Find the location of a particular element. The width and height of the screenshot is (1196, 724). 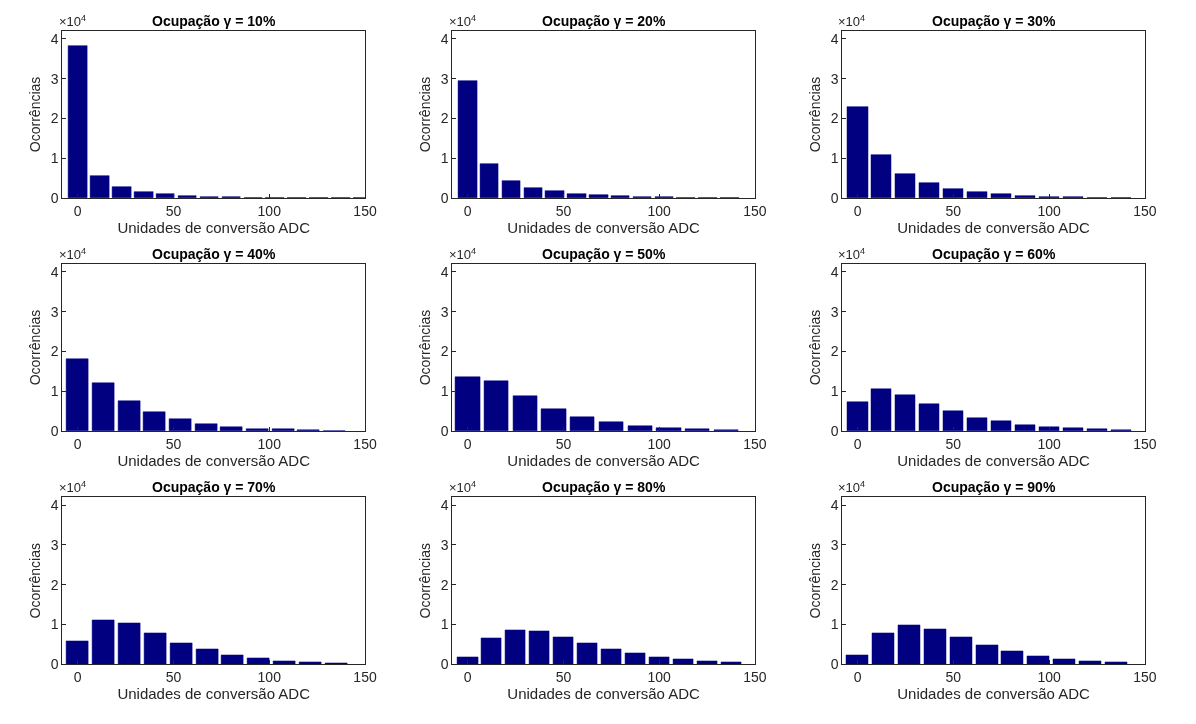

chart-title: Ocupação γ = 40% is located at coordinates (214, 254).